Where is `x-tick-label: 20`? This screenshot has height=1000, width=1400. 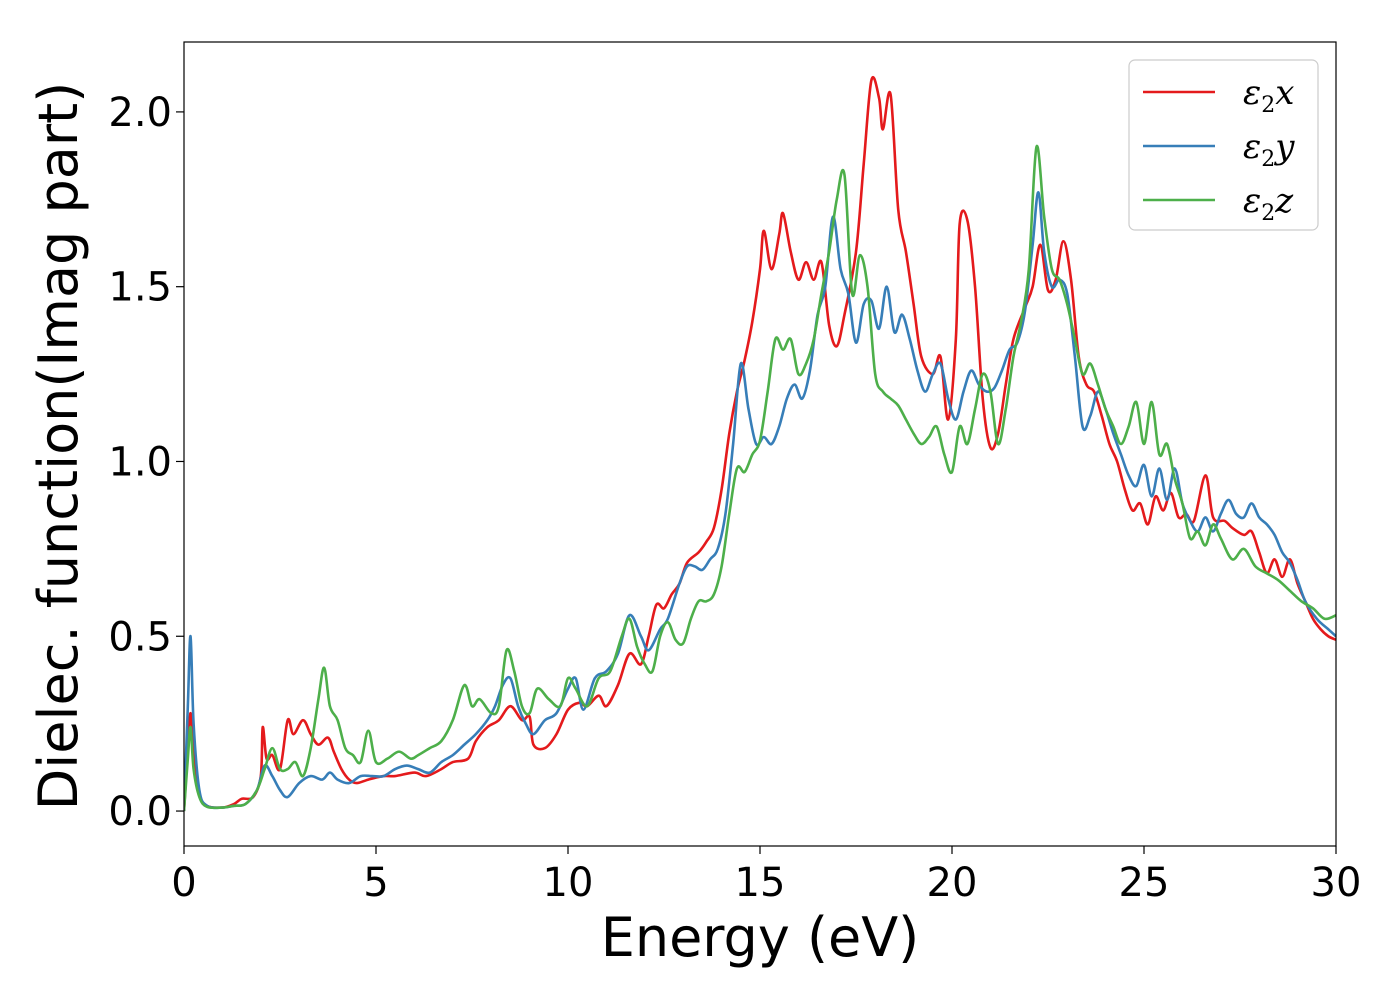 x-tick-label: 20 is located at coordinates (952, 883).